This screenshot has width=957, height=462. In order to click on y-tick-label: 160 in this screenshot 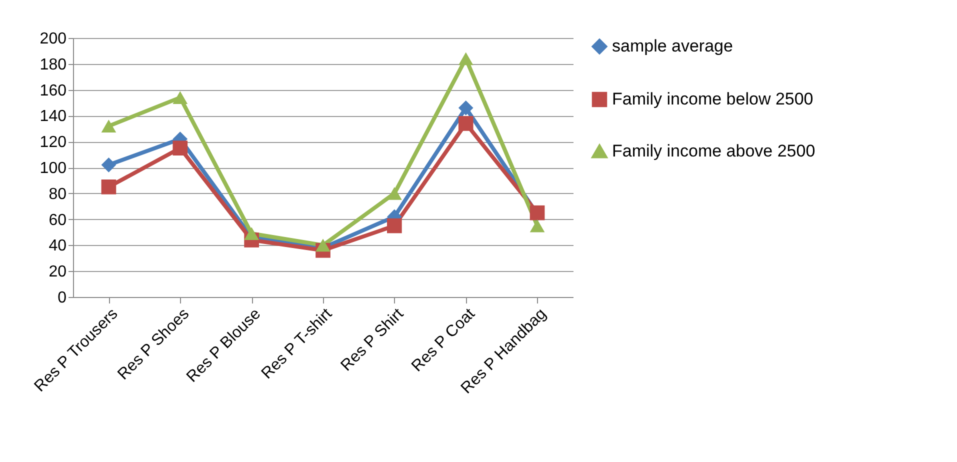, I will do `click(53, 91)`.